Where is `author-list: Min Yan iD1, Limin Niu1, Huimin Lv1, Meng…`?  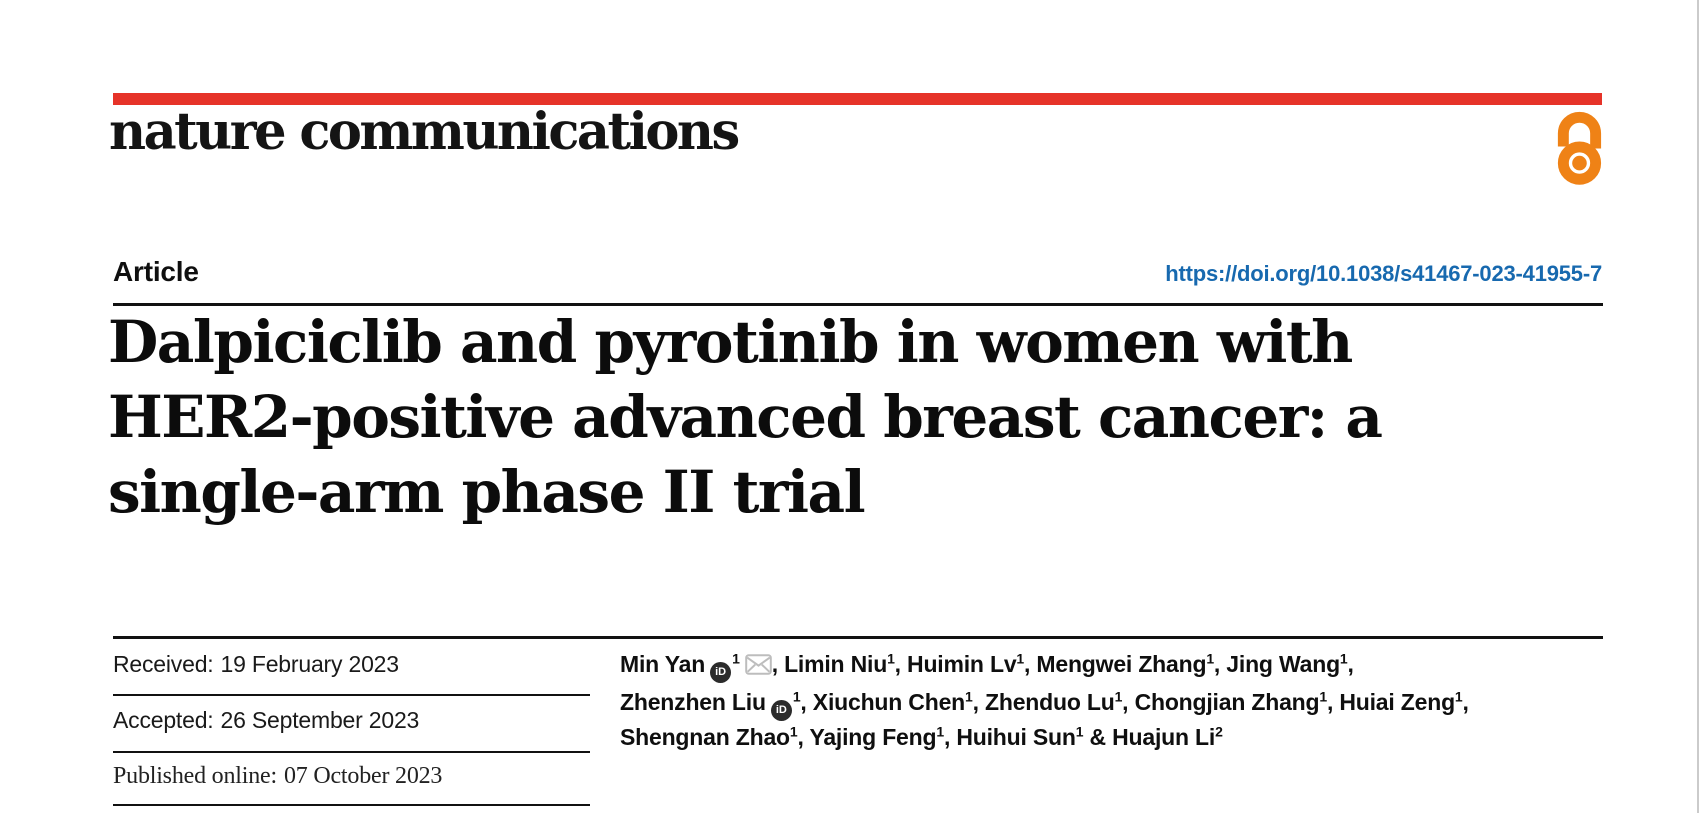
author-list: Min Yan iD1, Limin Niu1, Huimin Lv1, Meng… is located at coordinates (1120, 701).